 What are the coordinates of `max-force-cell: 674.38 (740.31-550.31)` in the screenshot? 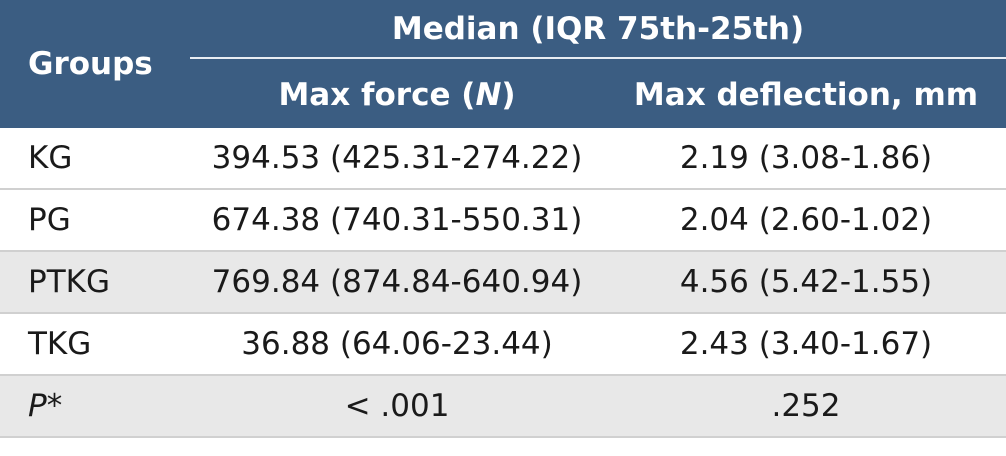 It's located at (397, 220).